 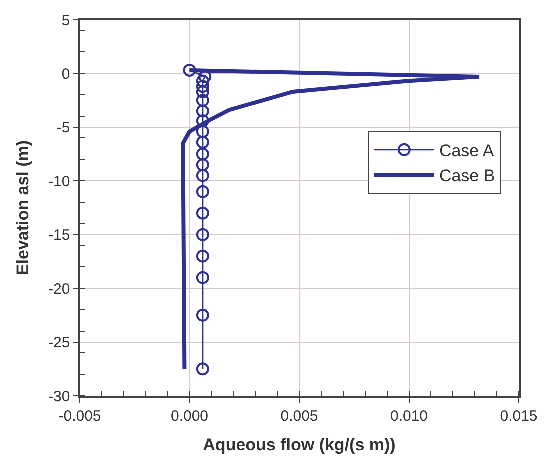 What do you see at coordinates (23, 208) in the screenshot?
I see `y-axis-title: Elevation asl (m)` at bounding box center [23, 208].